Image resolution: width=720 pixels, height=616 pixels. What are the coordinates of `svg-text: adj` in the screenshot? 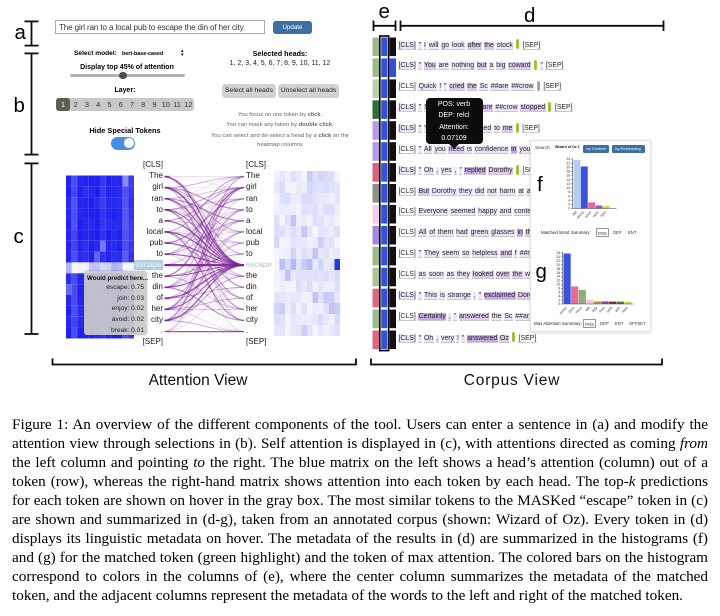 It's located at (587, 309).